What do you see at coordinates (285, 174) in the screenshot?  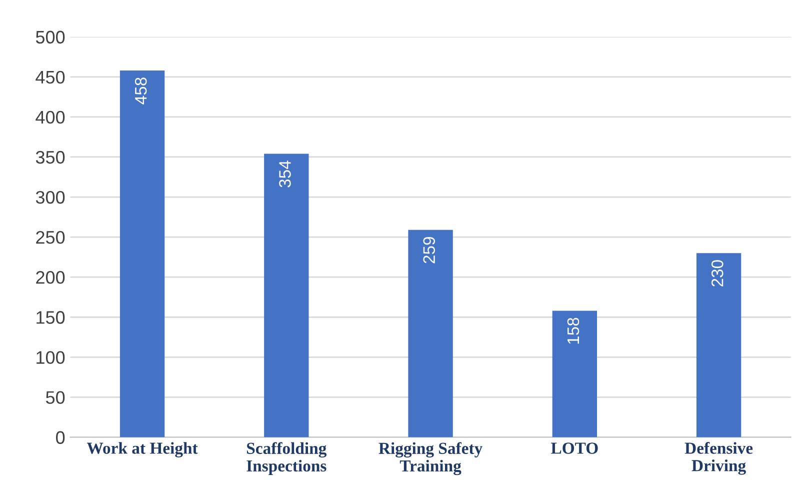 I see `data-label: 354` at bounding box center [285, 174].